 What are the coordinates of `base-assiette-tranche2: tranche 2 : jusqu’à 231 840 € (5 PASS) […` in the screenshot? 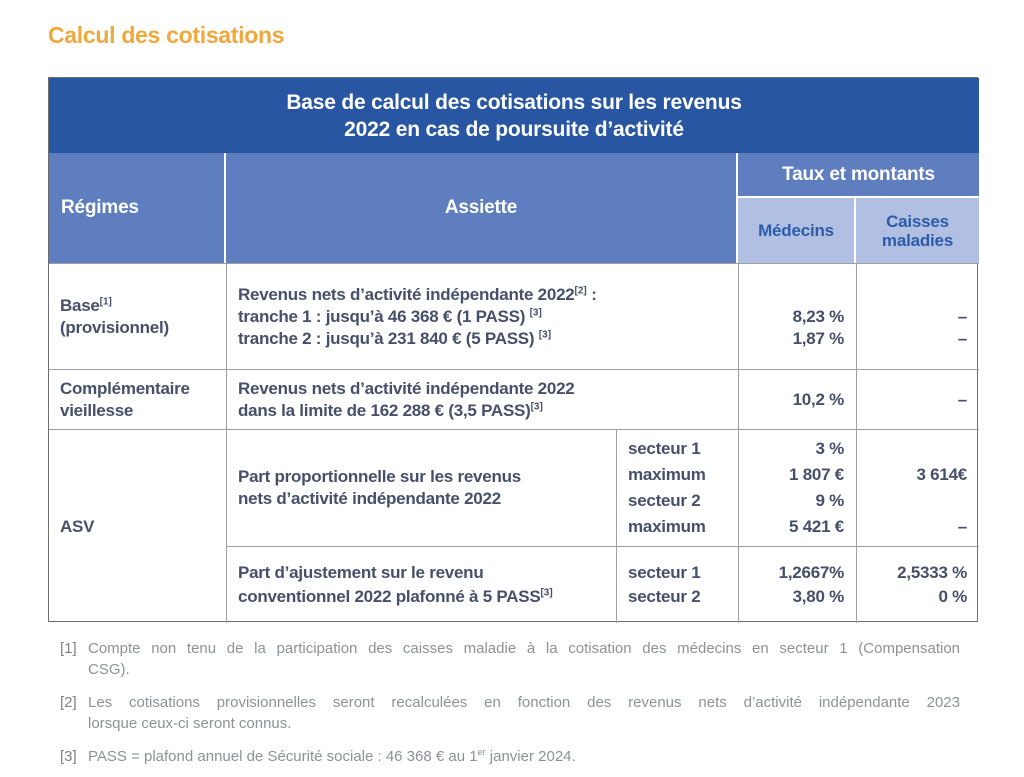 It's located at (395, 338).